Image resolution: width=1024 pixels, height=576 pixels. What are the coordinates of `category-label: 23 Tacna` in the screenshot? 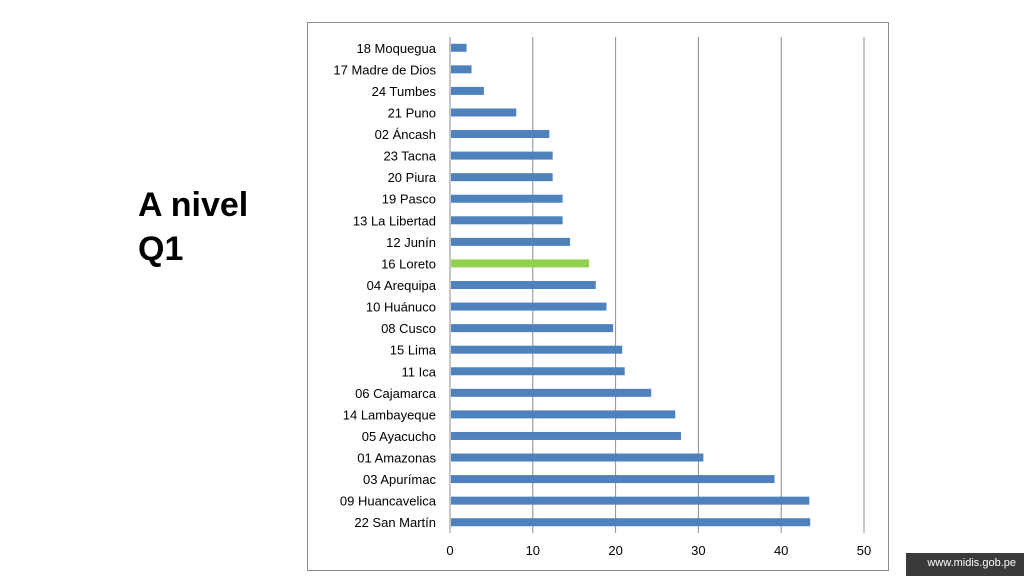 It's located at (409, 156).